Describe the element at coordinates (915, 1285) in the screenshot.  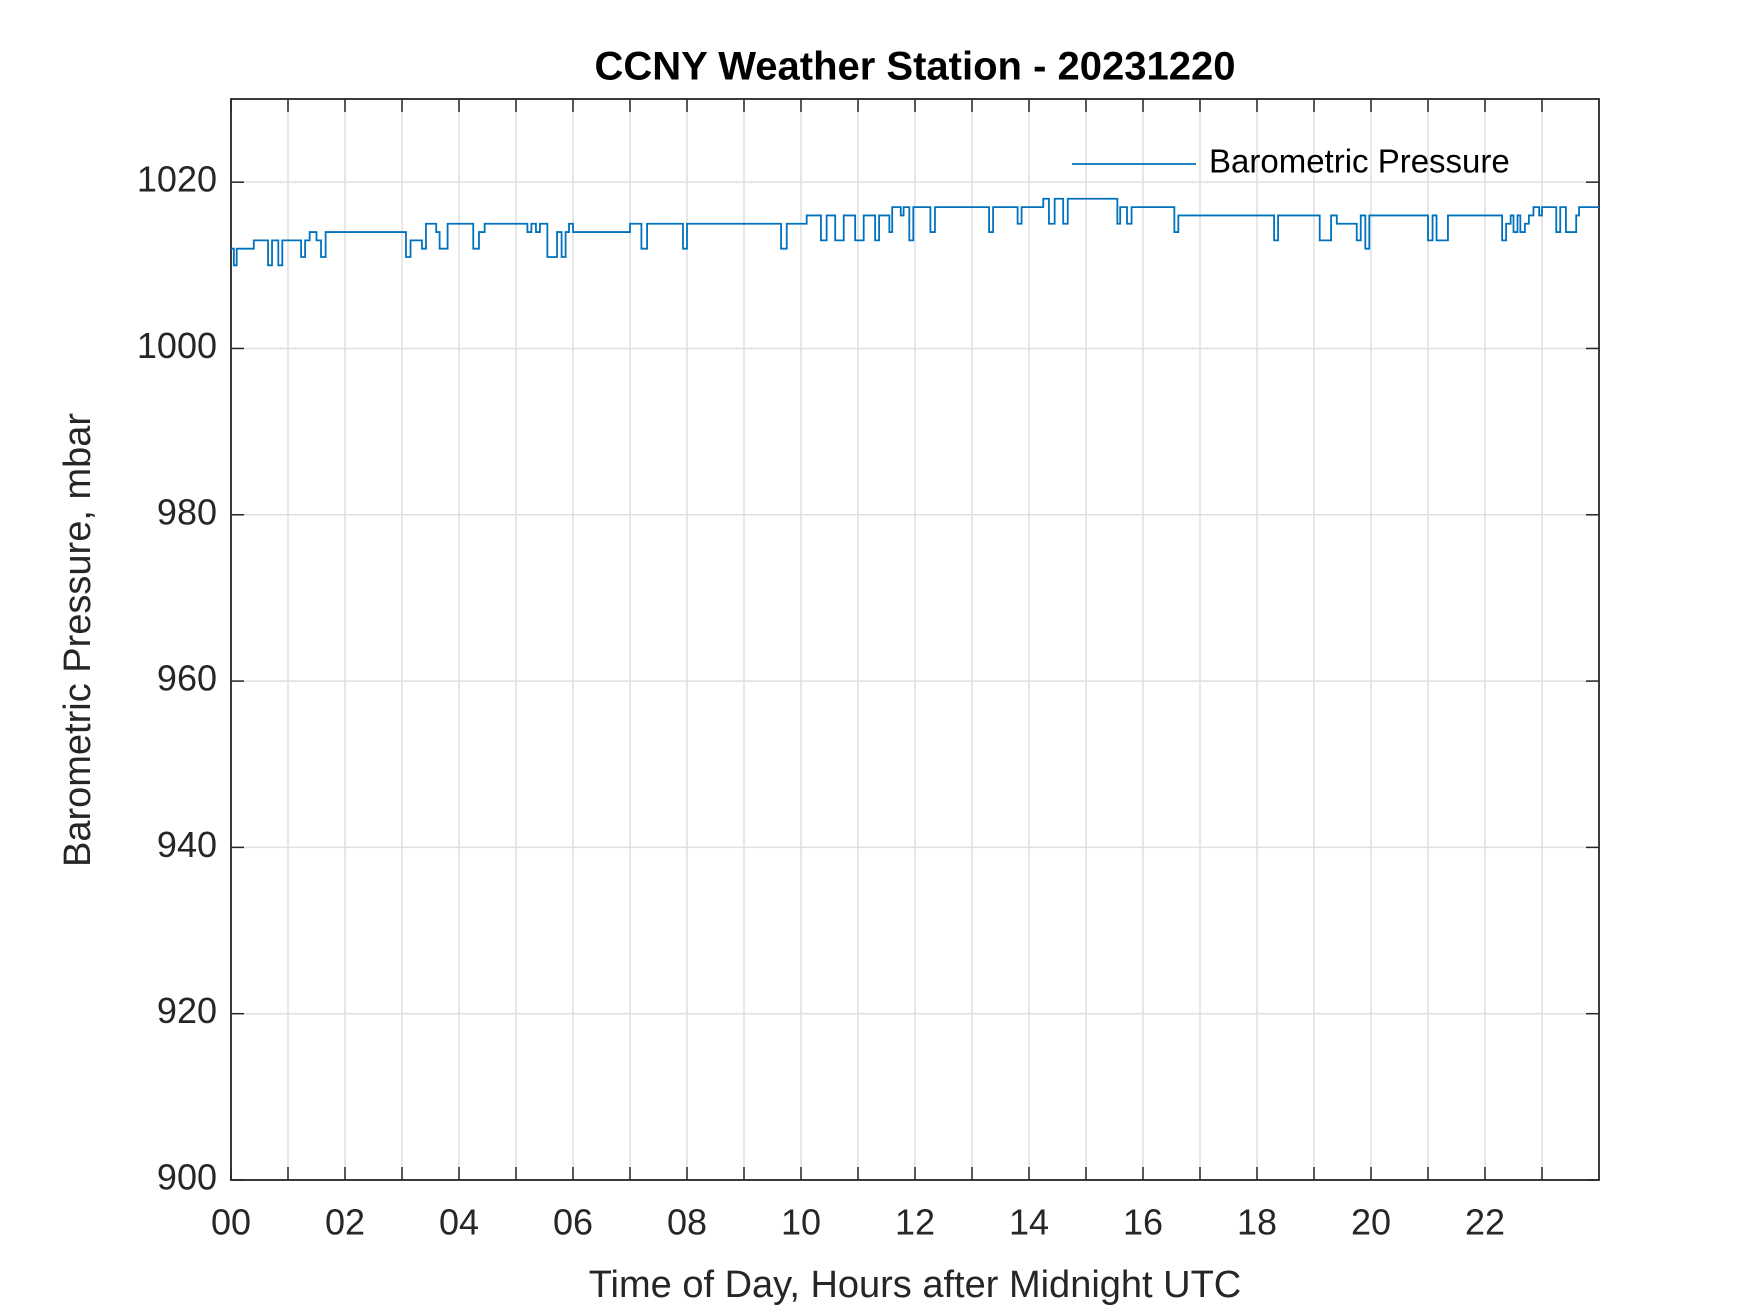
I see `x-axis-label: Time of Day, Hours after Midnight UTC` at that location.